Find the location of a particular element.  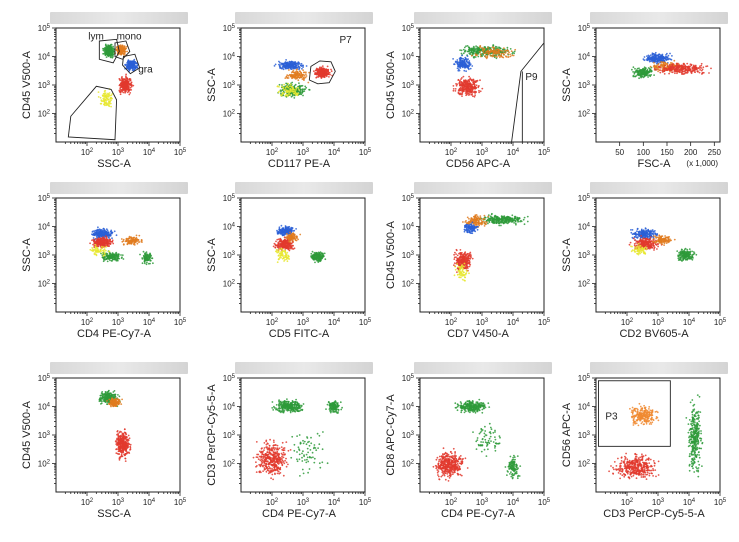

x-tick-label: 102 is located at coordinates (87, 322).